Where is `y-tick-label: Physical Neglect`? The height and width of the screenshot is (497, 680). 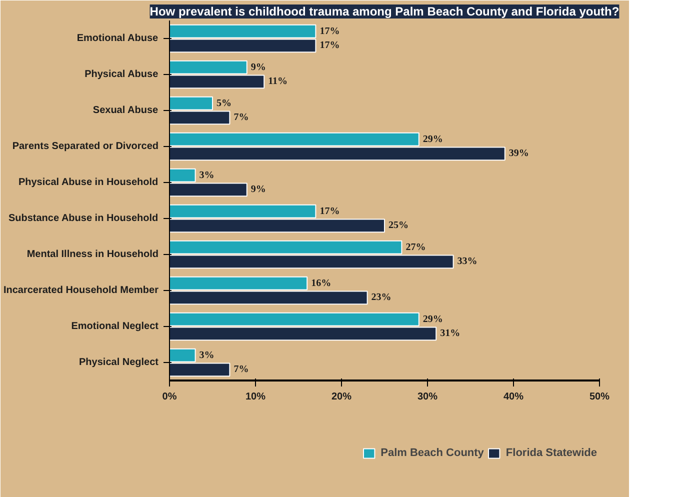 y-tick-label: Physical Neglect is located at coordinates (119, 362).